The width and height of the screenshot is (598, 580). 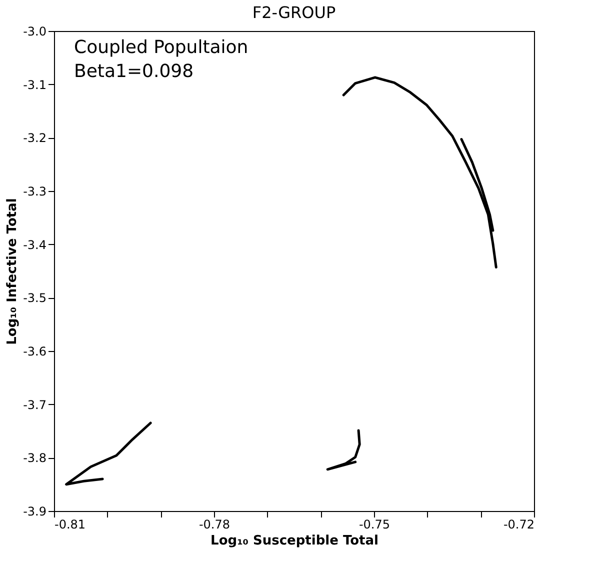 What do you see at coordinates (34, 85) in the screenshot?
I see `y-tick-label: -3.1` at bounding box center [34, 85].